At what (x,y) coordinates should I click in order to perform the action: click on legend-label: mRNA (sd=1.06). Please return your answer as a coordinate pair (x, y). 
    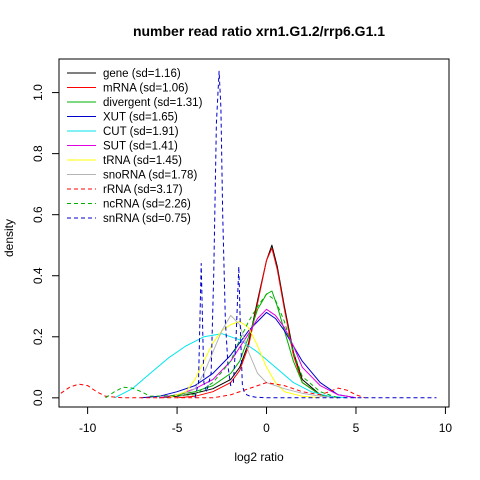
    Looking at the image, I should click on (145, 89).